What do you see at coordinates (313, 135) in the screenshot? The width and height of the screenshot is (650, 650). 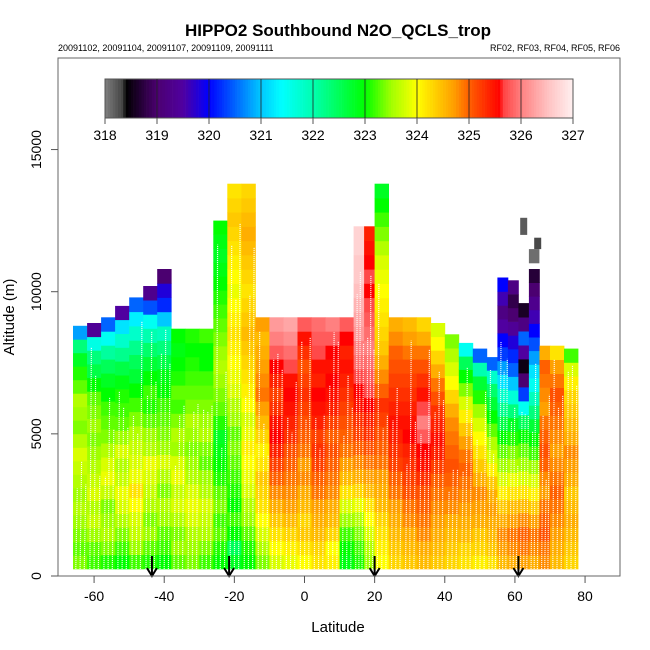 I see `colorbar-tick-label: 322` at bounding box center [313, 135].